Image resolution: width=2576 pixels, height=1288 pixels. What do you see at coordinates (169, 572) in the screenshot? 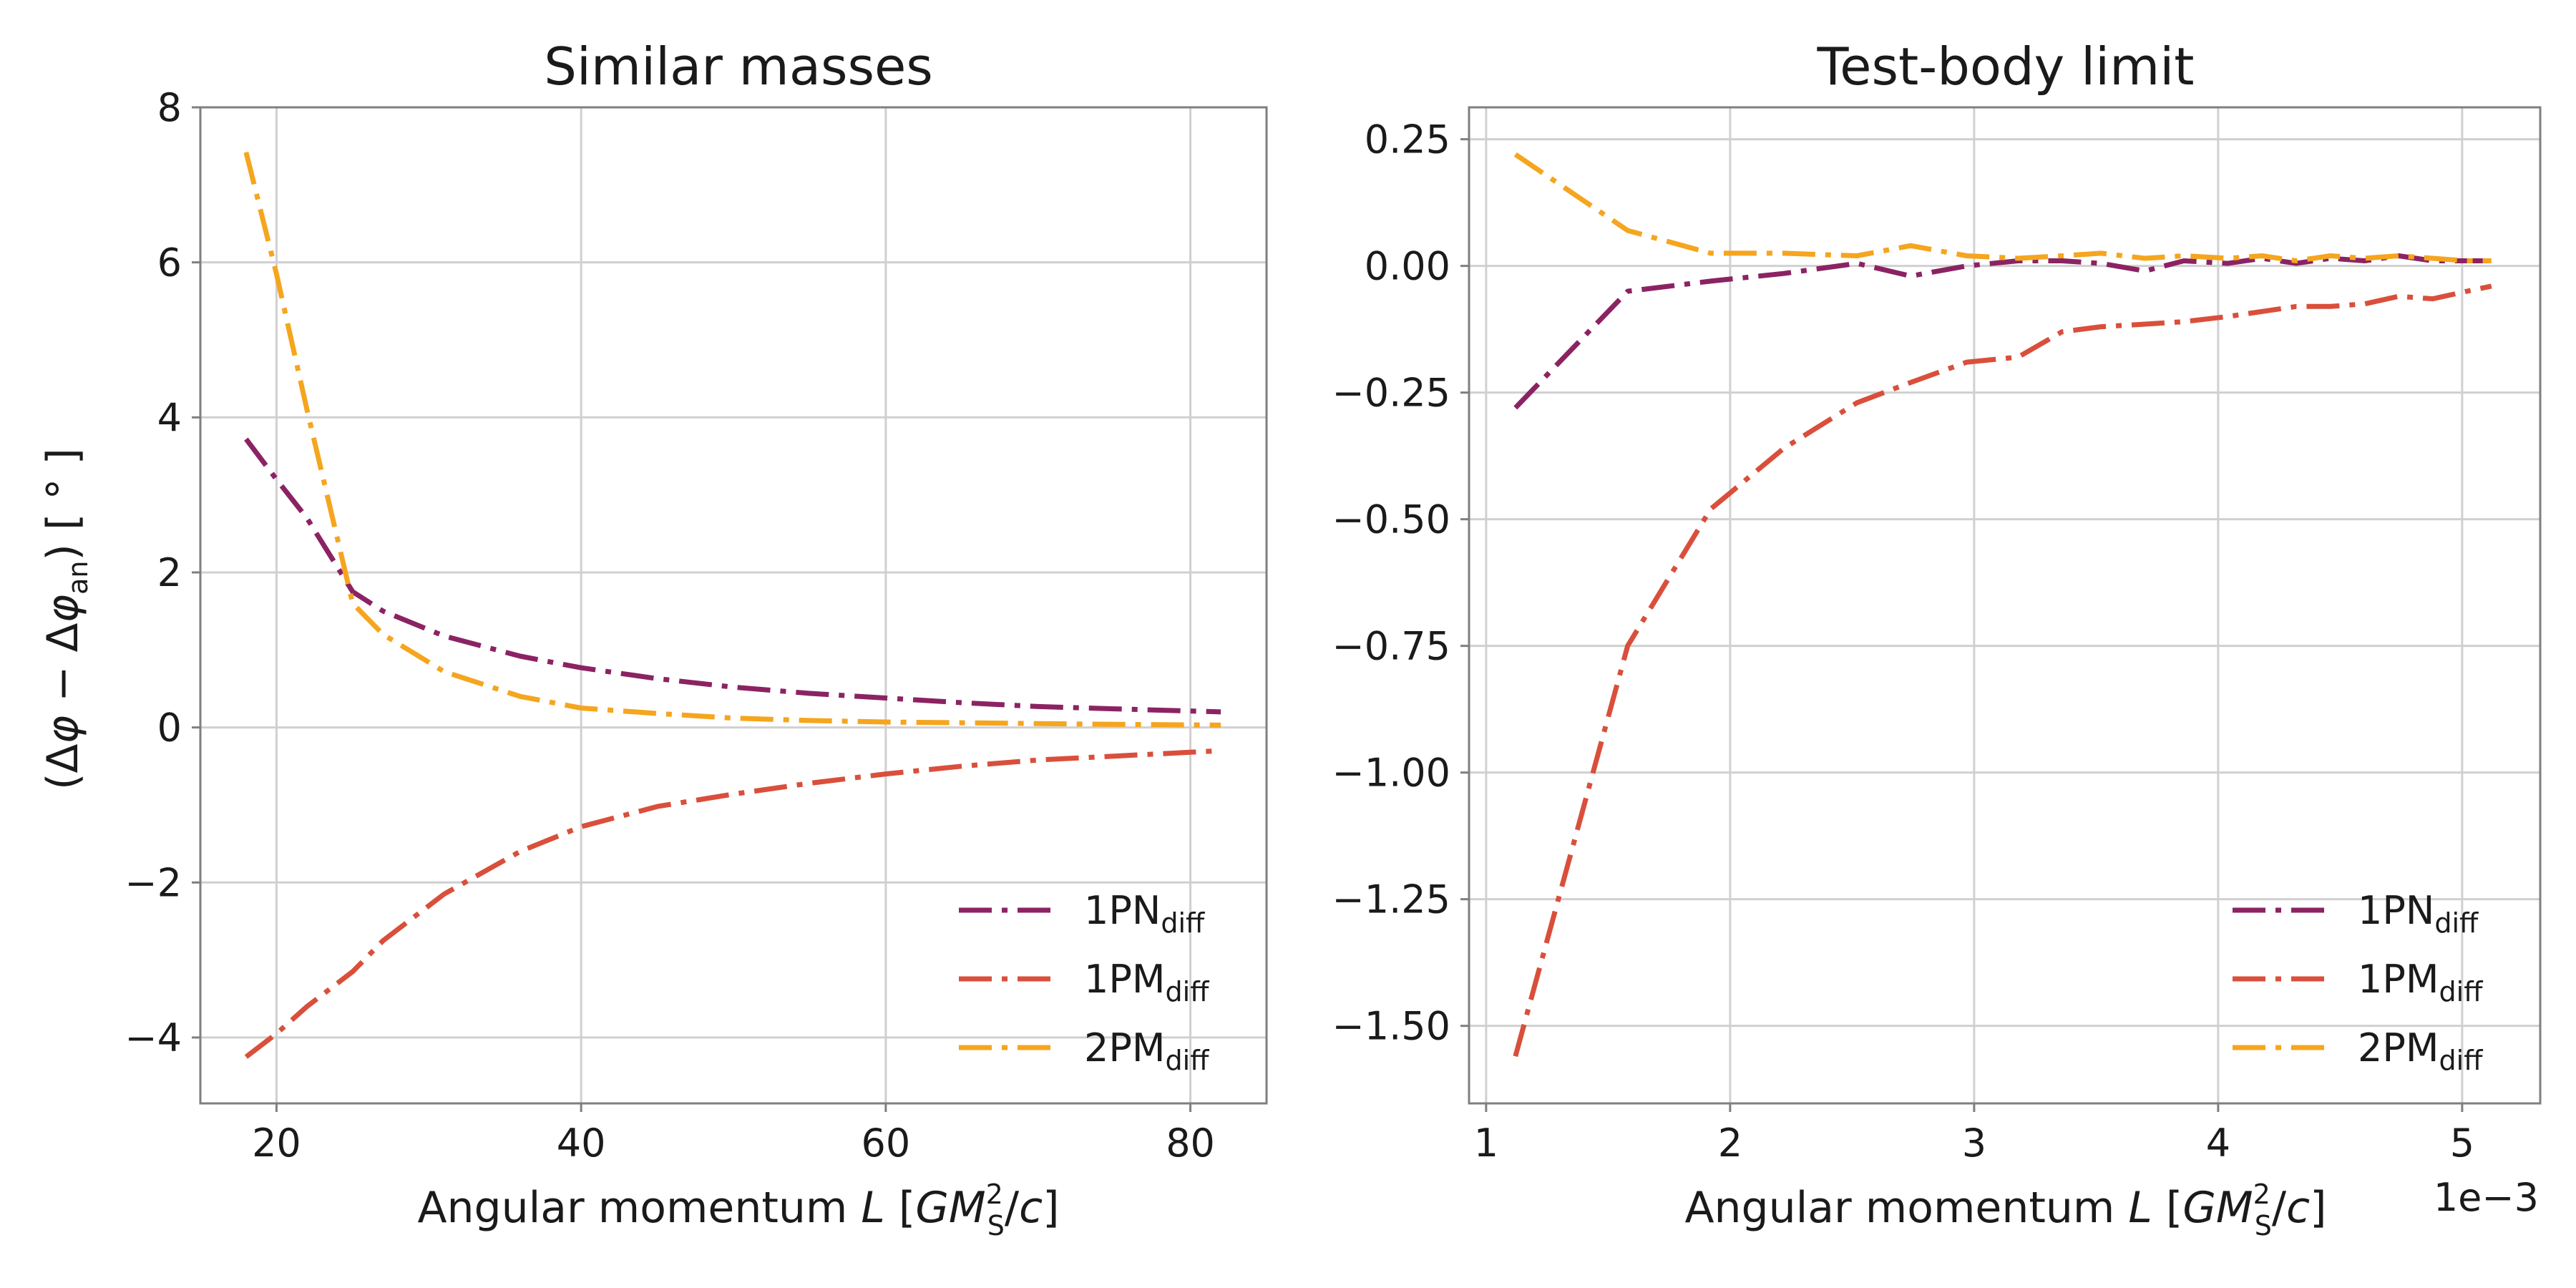
I see `y-tick-label: 2` at bounding box center [169, 572].